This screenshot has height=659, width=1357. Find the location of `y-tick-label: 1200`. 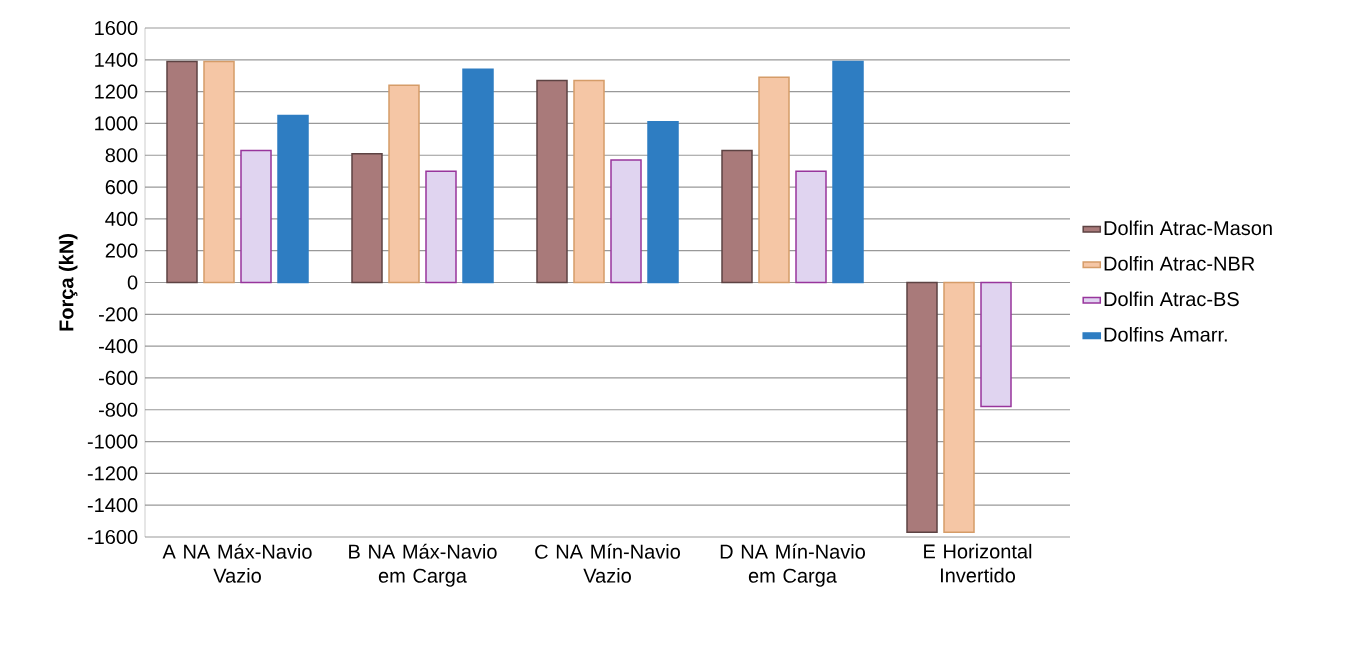

y-tick-label: 1200 is located at coordinates (116, 91).